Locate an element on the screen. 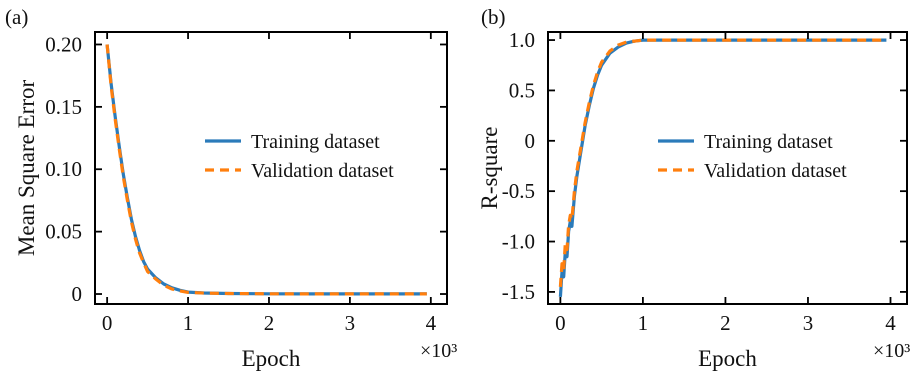 This screenshot has height=378, width=921. panel-label: (b) is located at coordinates (493, 17).